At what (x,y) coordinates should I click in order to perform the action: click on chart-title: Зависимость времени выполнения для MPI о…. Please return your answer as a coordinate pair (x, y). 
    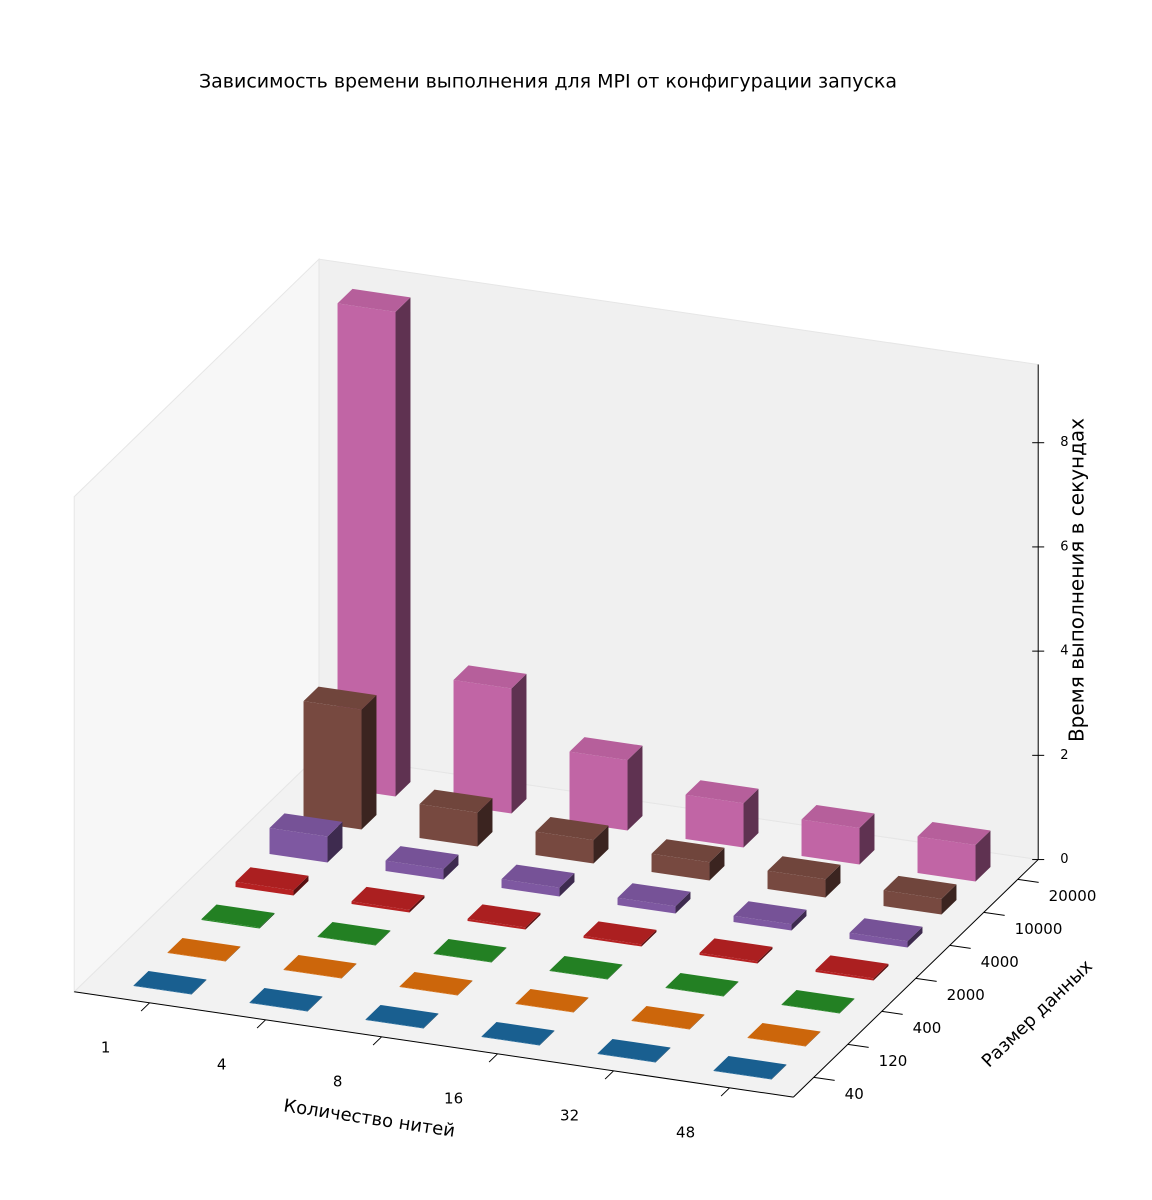
    Looking at the image, I should click on (548, 82).